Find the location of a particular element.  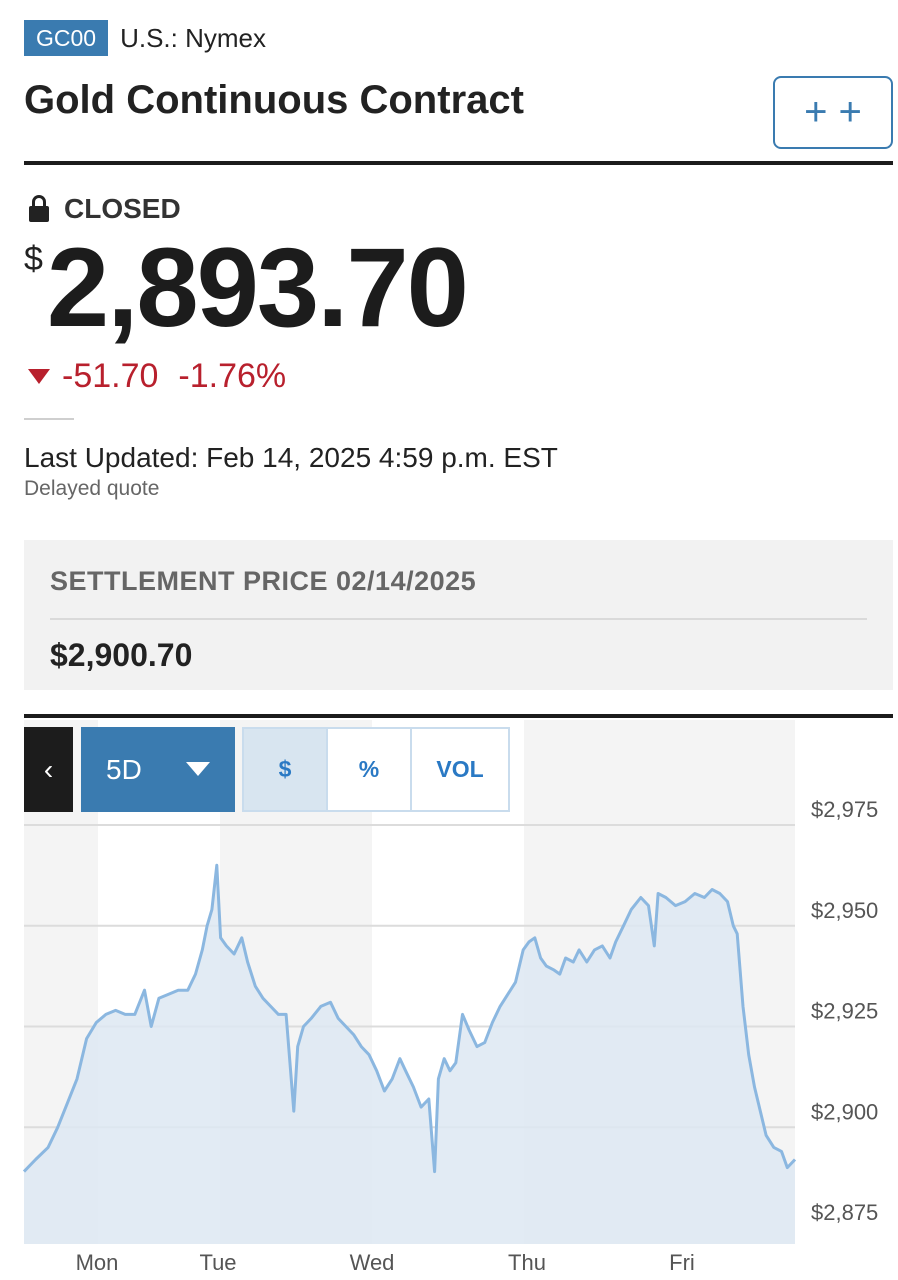

settlement-divider is located at coordinates (458, 619).